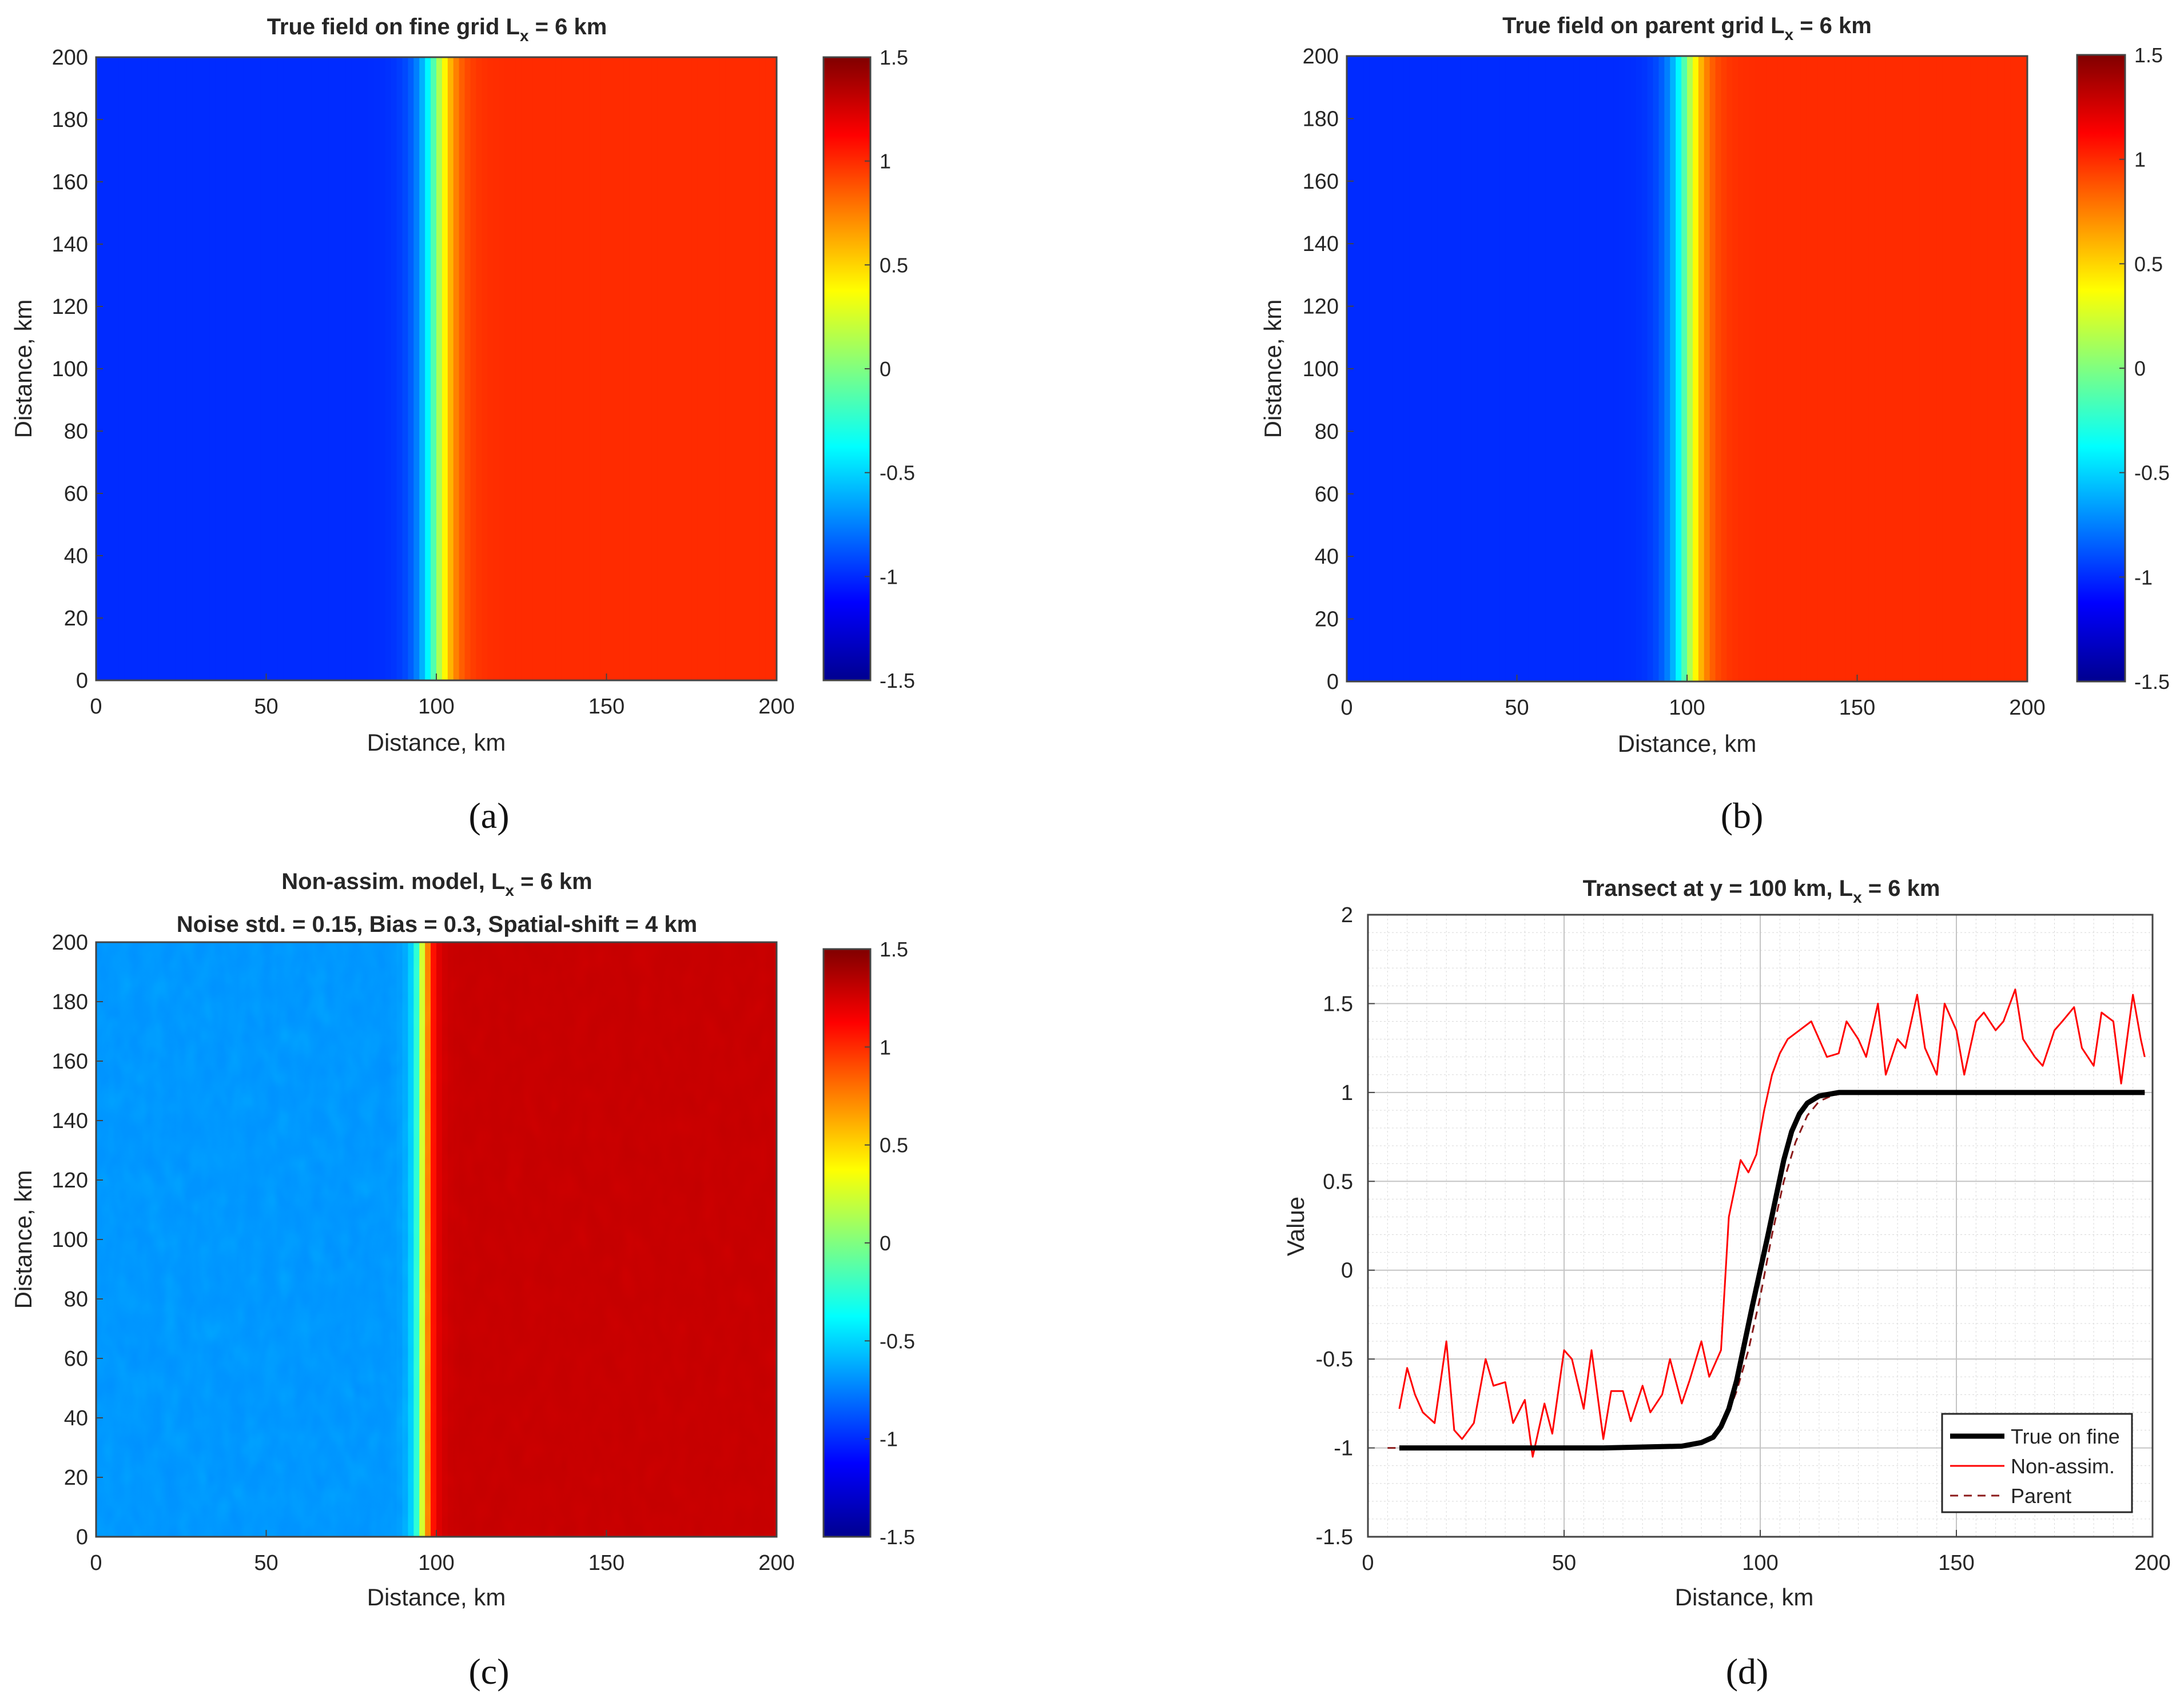 This screenshot has height=1698, width=2184. What do you see at coordinates (2148, 264) in the screenshot?
I see `colorbar-tick-label: 0.5` at bounding box center [2148, 264].